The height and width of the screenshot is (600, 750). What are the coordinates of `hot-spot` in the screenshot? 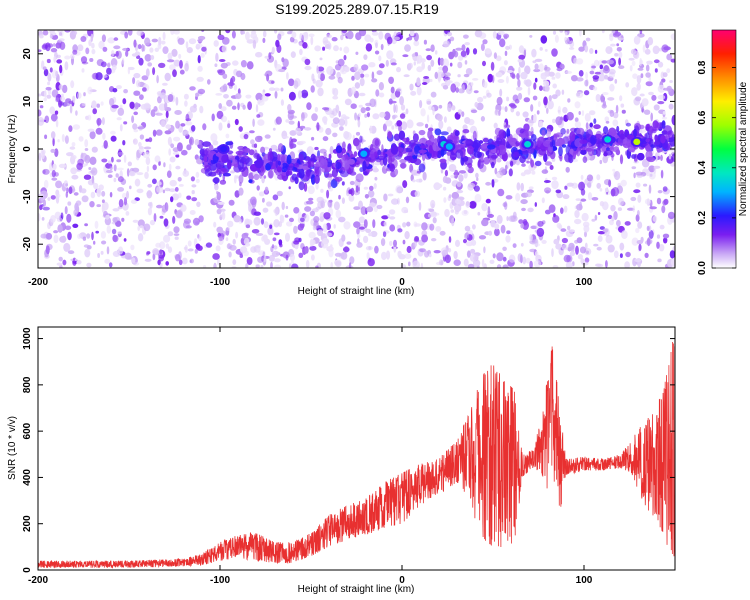 It's located at (364, 153).